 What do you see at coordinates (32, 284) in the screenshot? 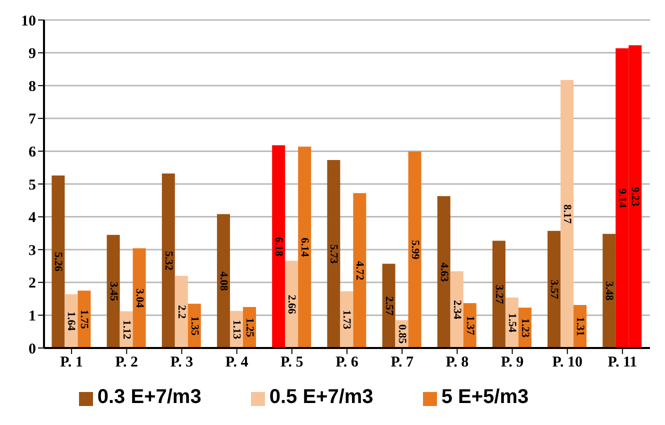
I see `y-tick-label: 2` at bounding box center [32, 284].